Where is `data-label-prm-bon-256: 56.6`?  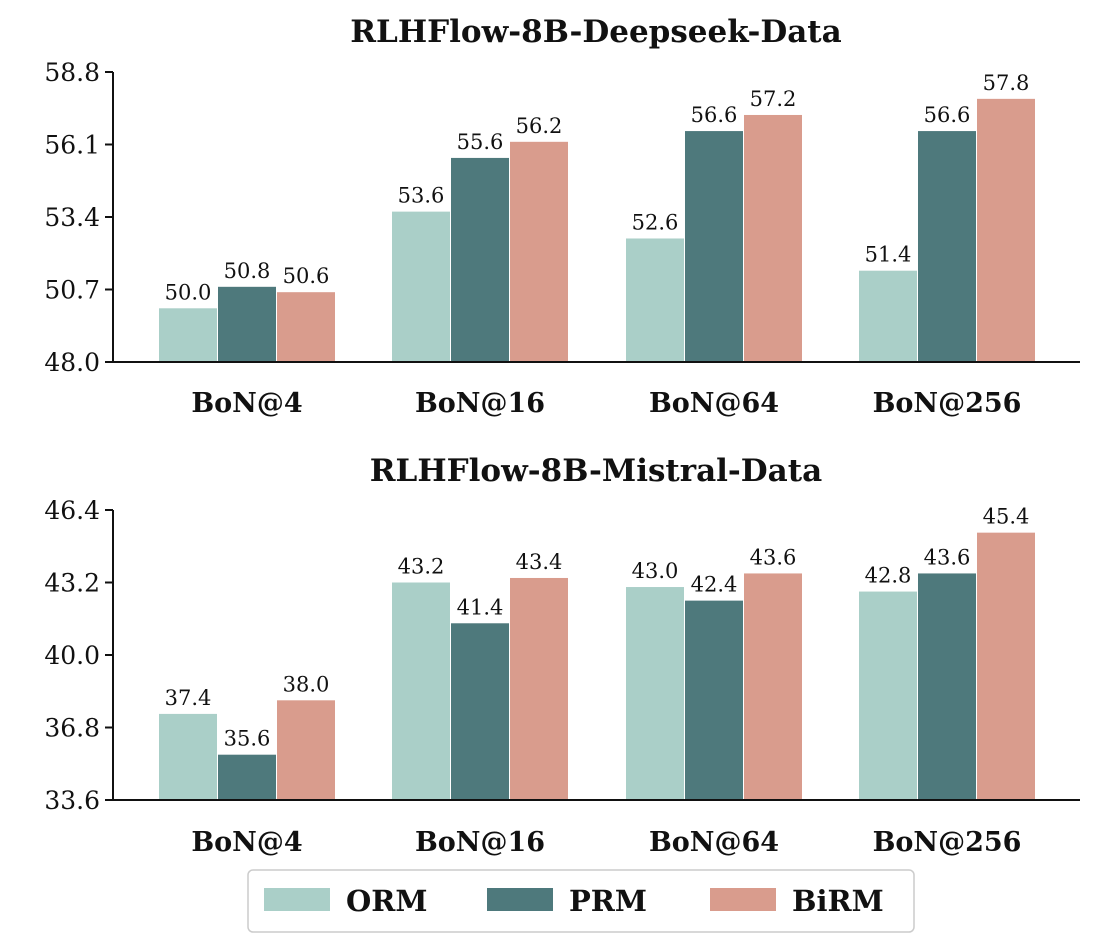
data-label-prm-bon-256: 56.6 is located at coordinates (947, 115).